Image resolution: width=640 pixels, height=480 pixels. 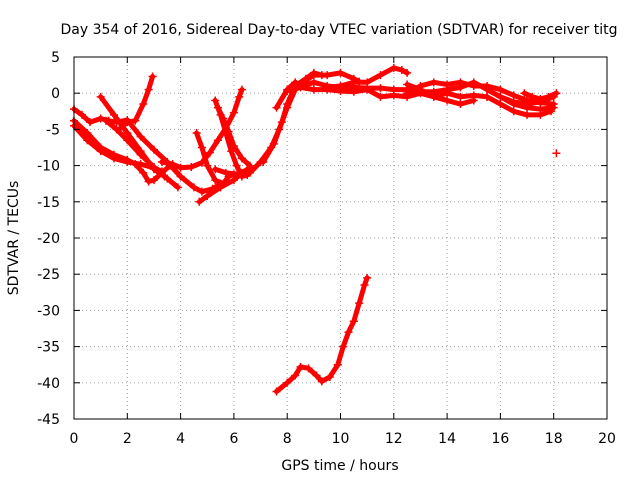 I want to click on x-tick-label: 18, so click(x=554, y=439).